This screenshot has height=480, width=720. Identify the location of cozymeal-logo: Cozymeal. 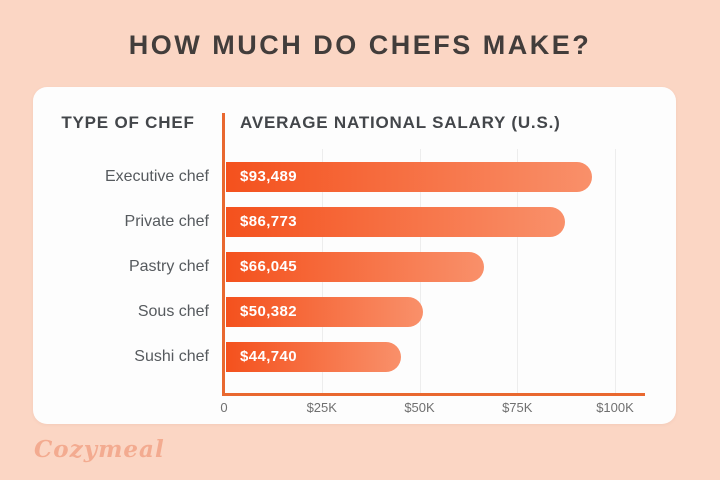
(99, 449).